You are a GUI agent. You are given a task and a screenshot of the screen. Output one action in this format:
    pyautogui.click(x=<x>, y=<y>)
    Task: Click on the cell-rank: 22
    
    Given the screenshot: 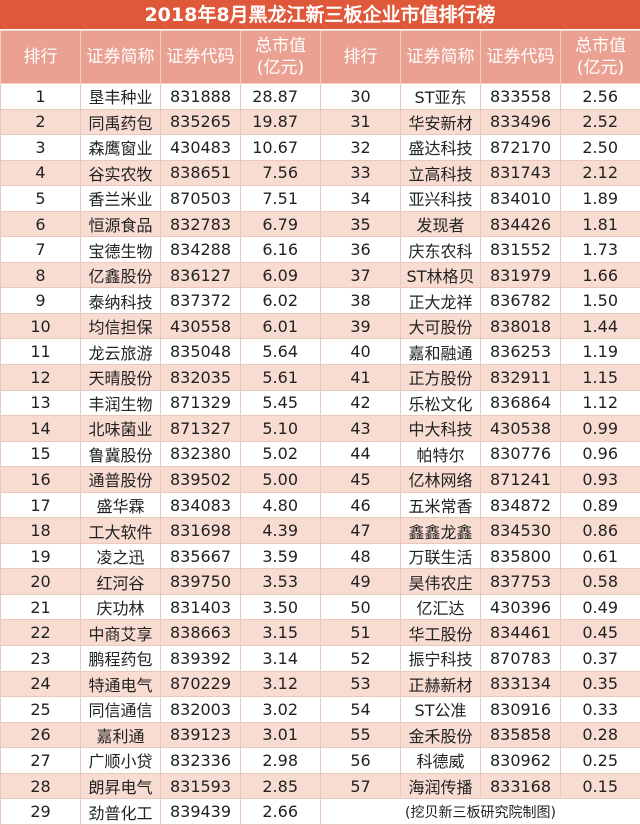 What is the action you would take?
    pyautogui.click(x=40, y=633)
    